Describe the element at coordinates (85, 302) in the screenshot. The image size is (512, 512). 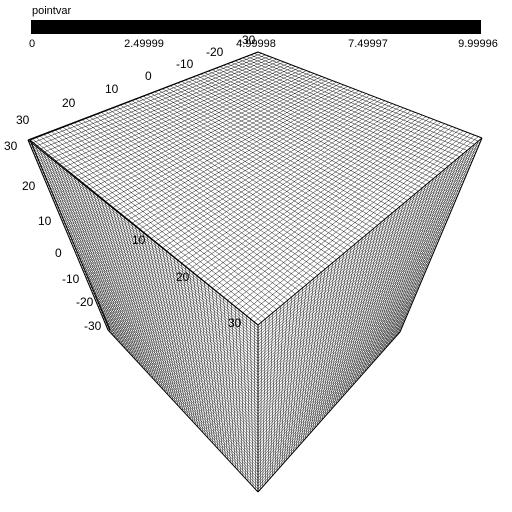
I see `left-axis-label-5: -20` at that location.